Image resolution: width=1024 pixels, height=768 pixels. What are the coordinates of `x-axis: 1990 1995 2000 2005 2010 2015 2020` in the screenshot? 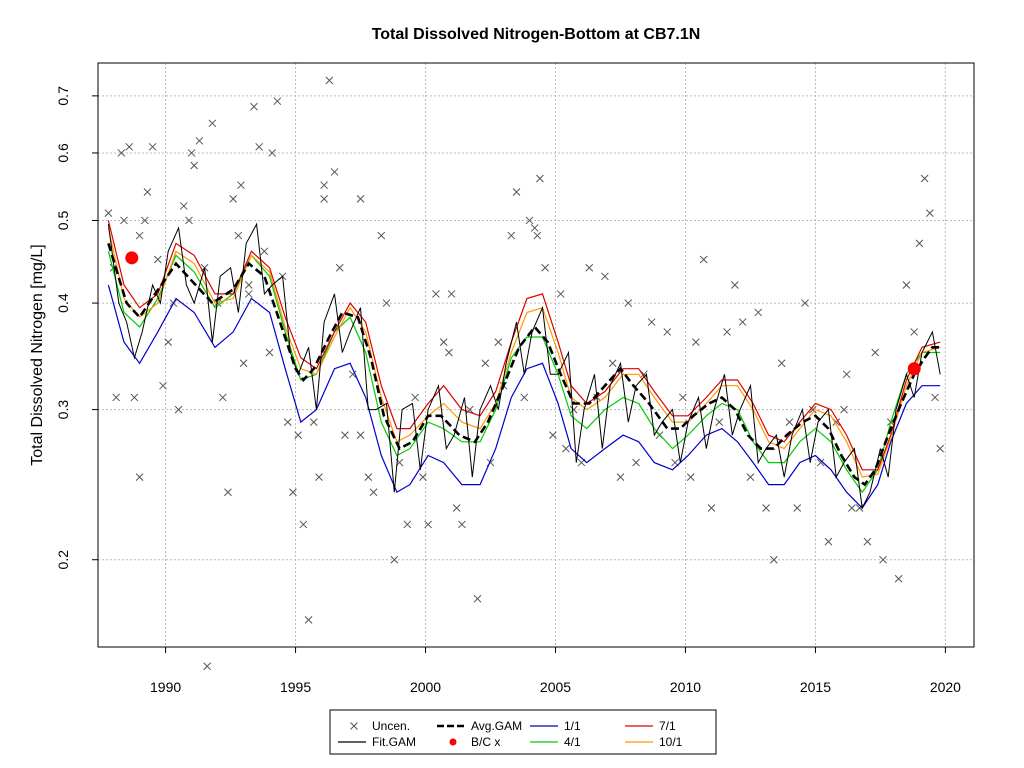 It's located at (555, 670).